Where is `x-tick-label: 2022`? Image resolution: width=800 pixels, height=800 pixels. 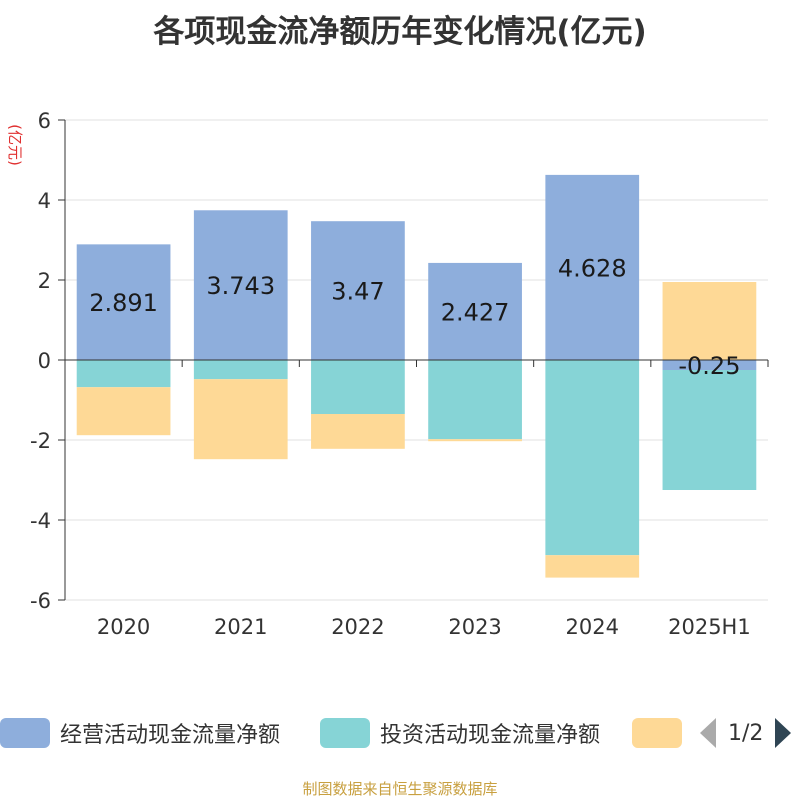 x-tick-label: 2022 is located at coordinates (357, 627).